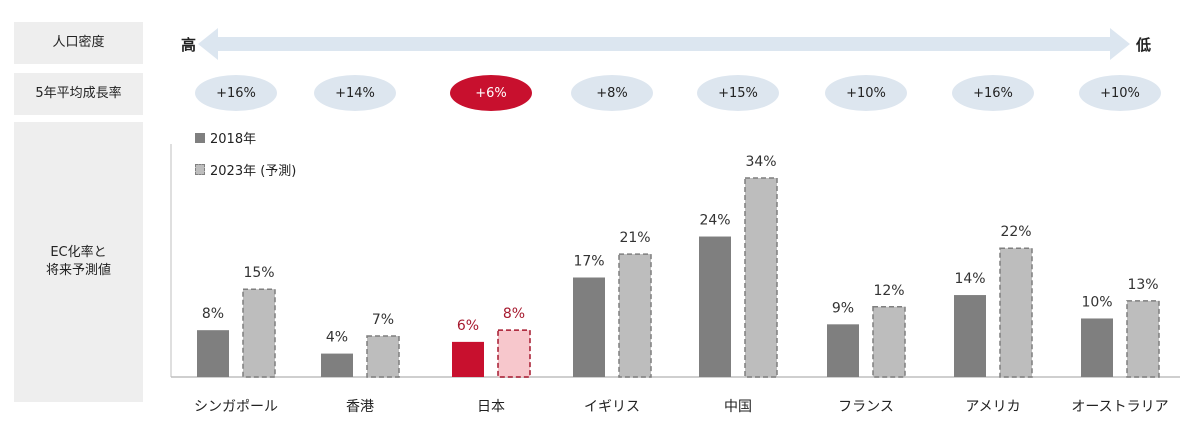 This screenshot has height=431, width=1200. Describe the element at coordinates (738, 93) in the screenshot. I see `growth-rate-pill: +15%` at that location.